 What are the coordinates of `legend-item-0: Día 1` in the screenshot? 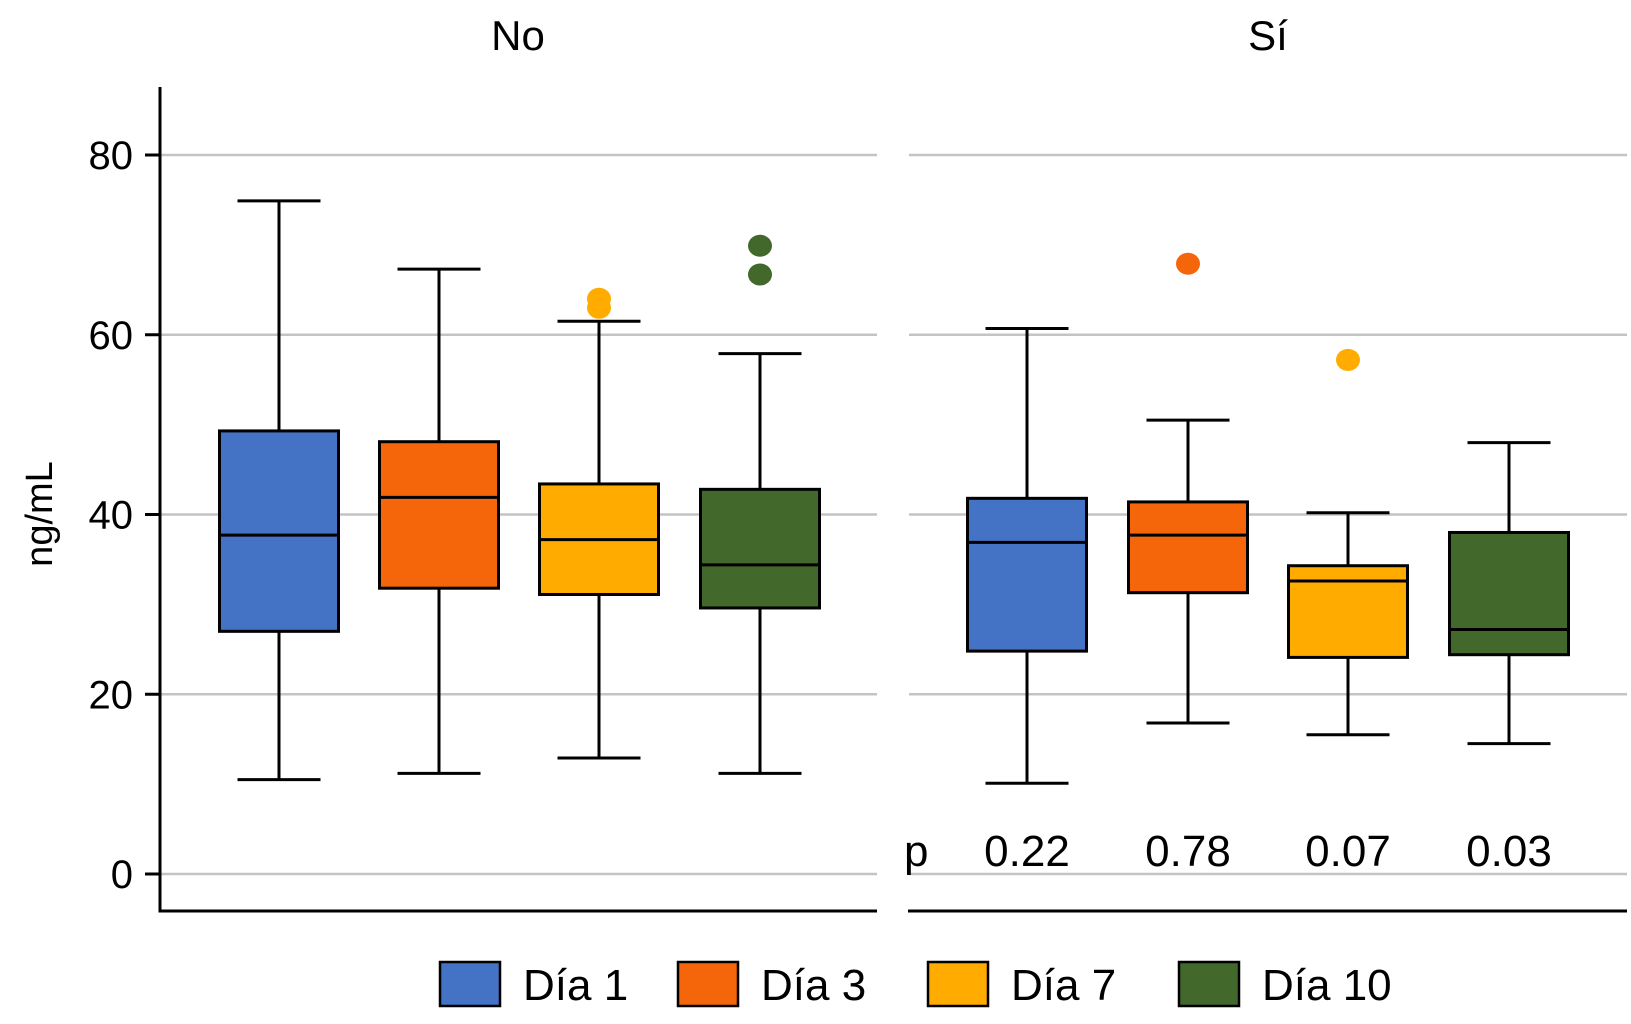 It's located at (533, 985).